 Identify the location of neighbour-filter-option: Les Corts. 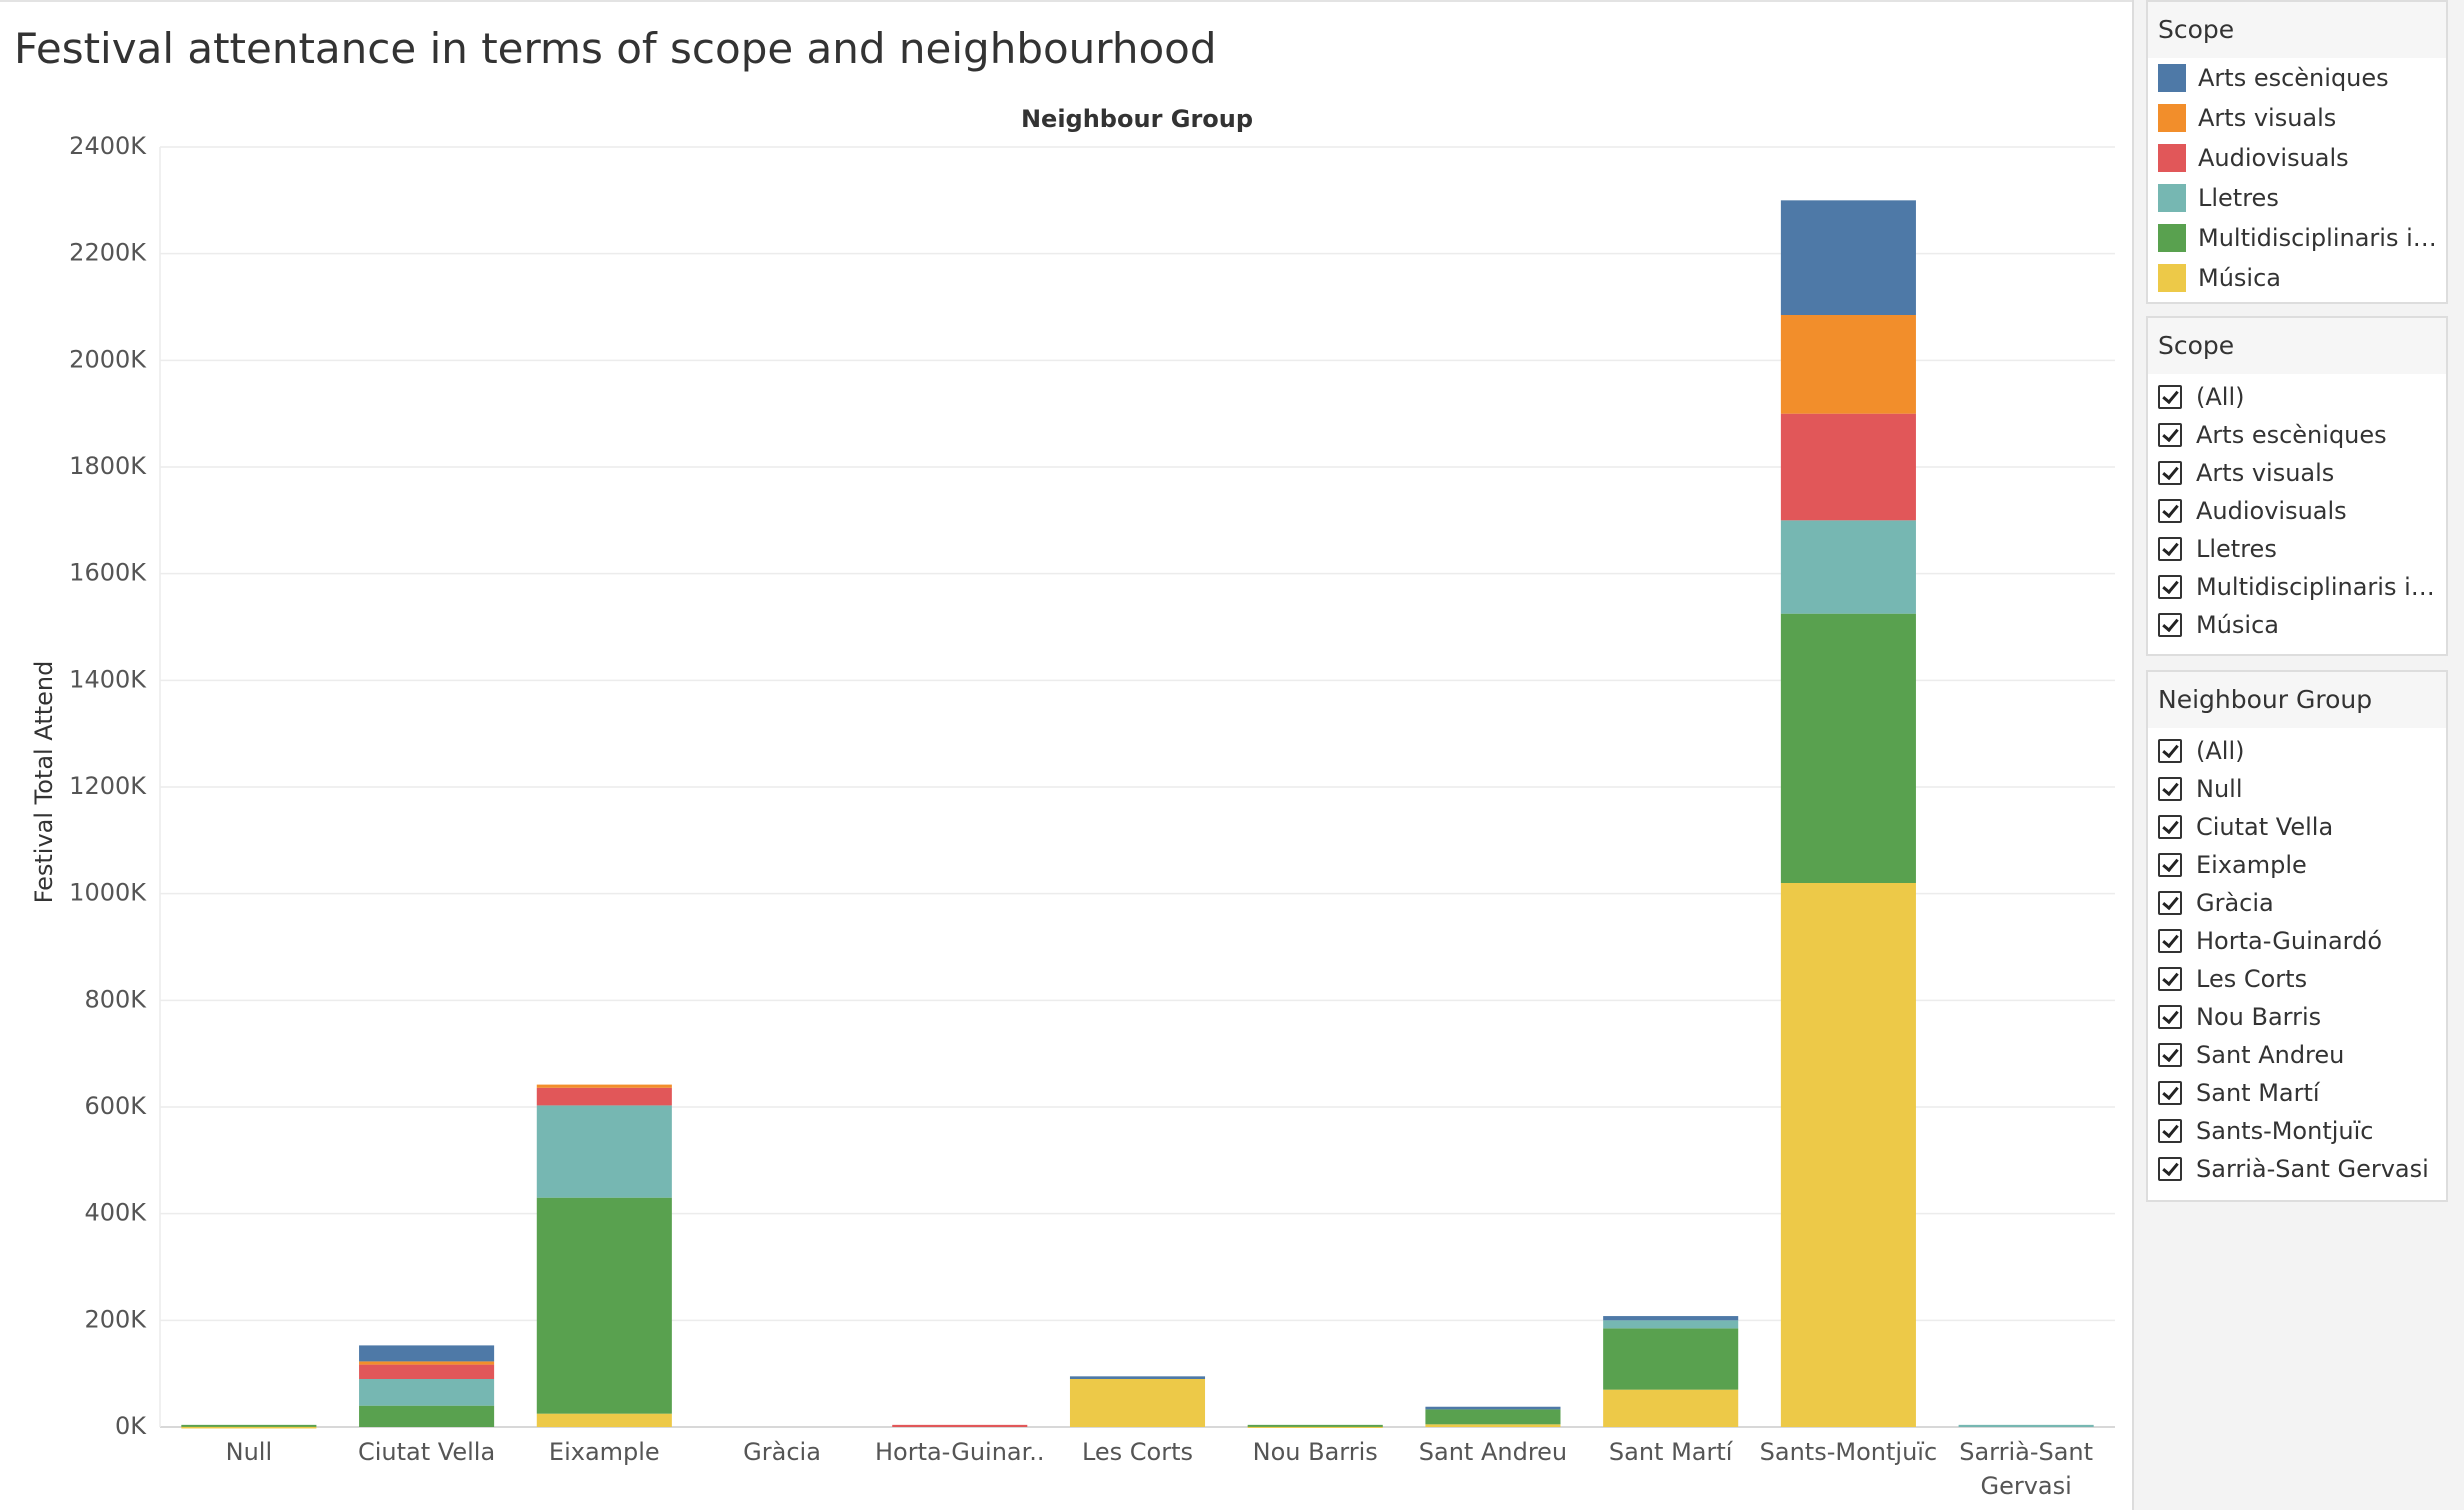
(2297, 979).